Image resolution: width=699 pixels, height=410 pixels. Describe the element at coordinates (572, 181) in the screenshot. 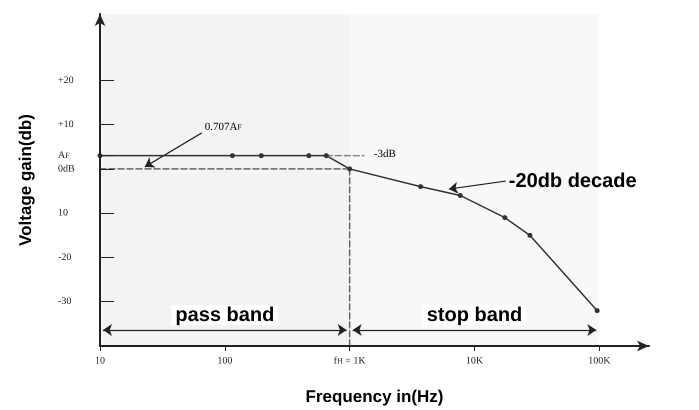

I see `annotation: -20db decade` at that location.